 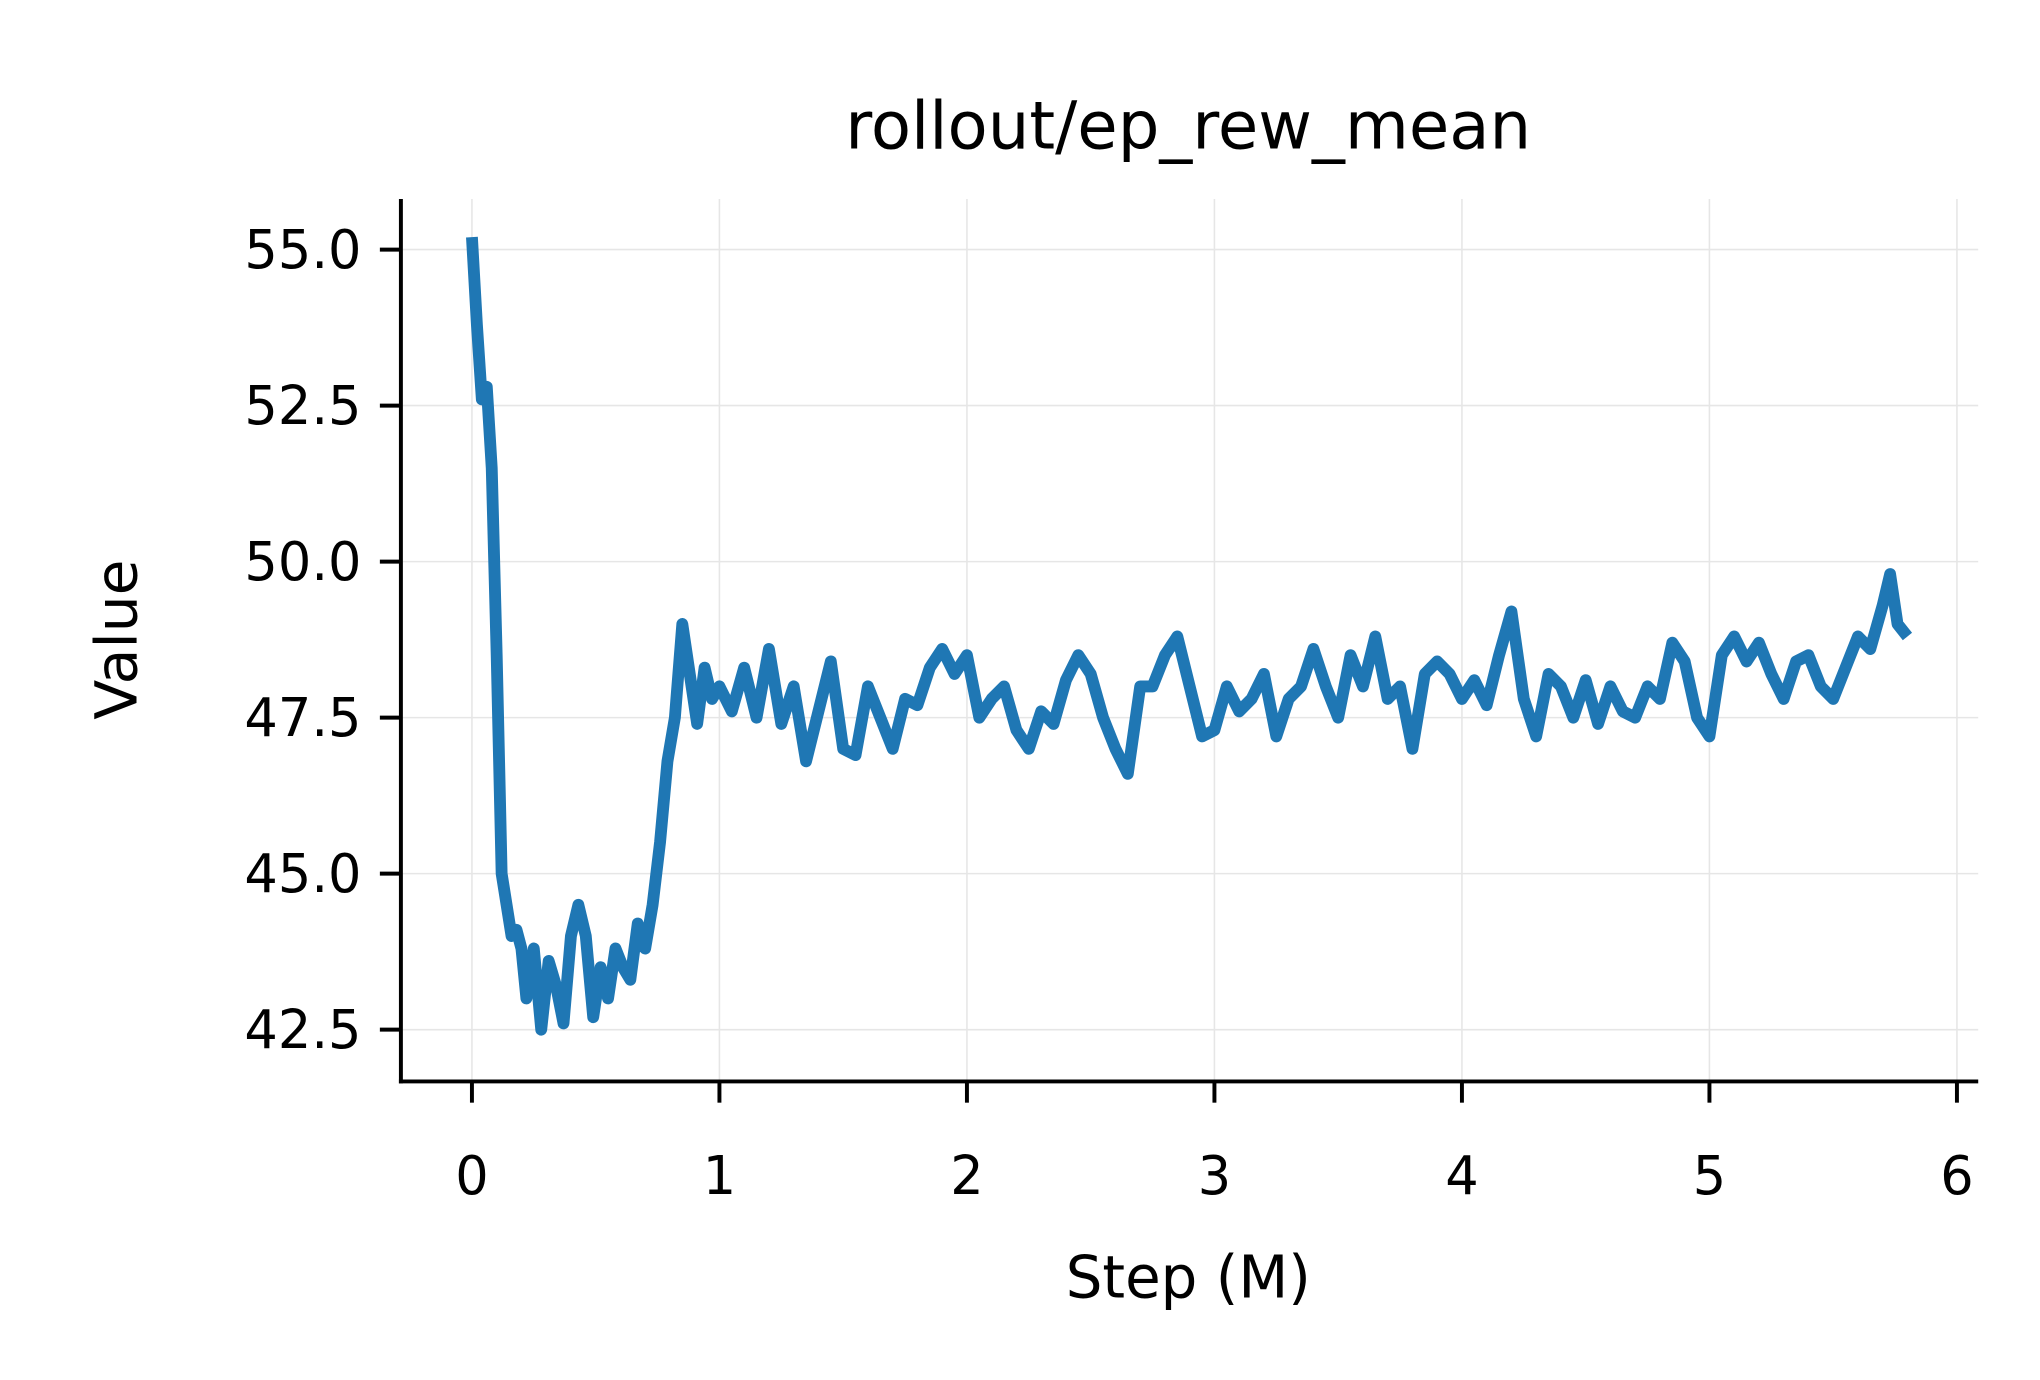 I want to click on y-tick-label: 50.0, so click(x=302, y=562).